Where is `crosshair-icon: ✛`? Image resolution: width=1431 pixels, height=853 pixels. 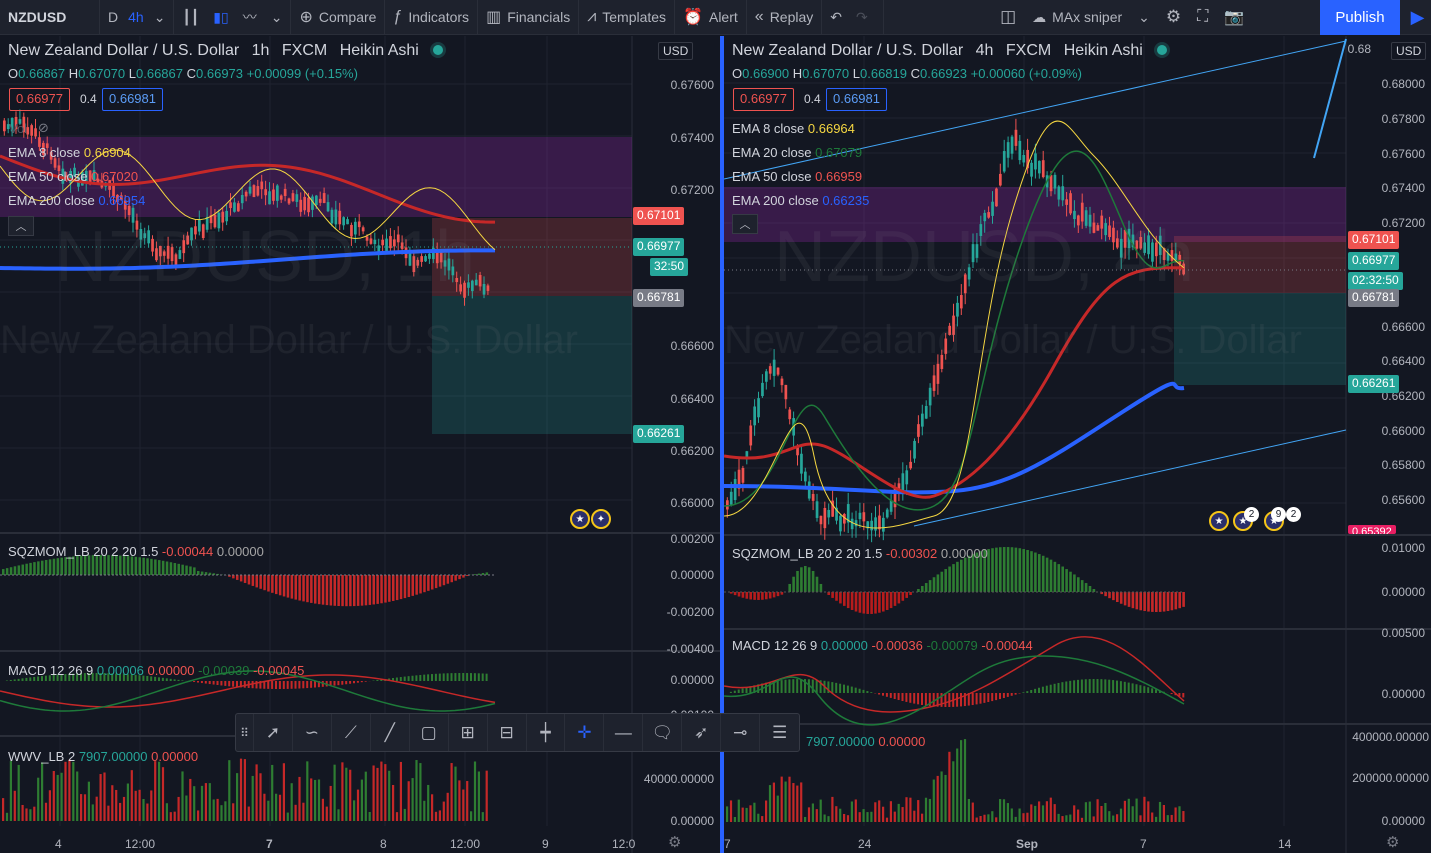
crosshair-icon: ✛ is located at coordinates (585, 732).